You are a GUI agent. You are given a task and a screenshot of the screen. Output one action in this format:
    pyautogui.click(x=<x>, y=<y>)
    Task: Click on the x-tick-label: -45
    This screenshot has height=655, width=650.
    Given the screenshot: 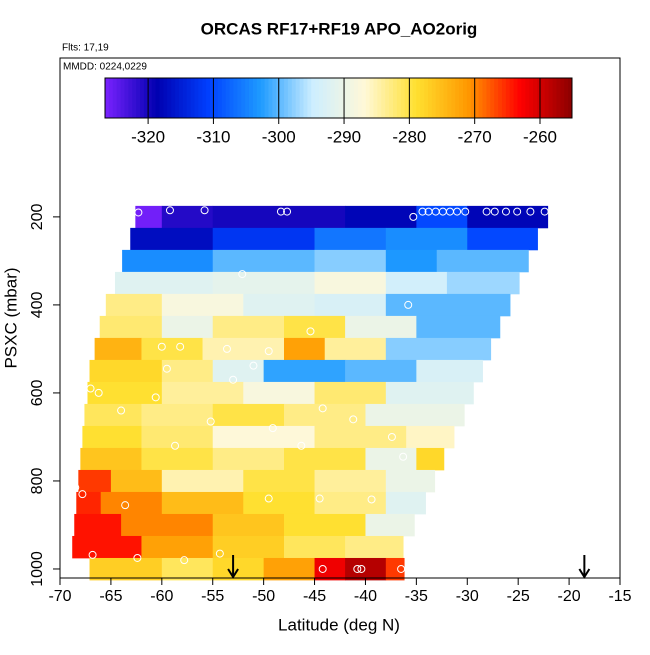 What is the action you would take?
    pyautogui.click(x=314, y=596)
    